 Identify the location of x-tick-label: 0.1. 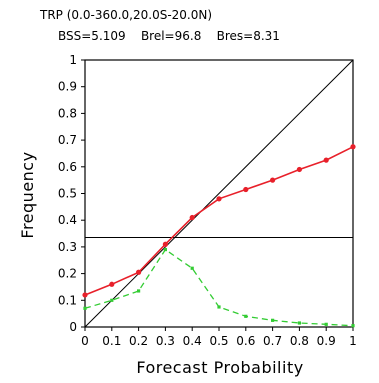
(111, 341).